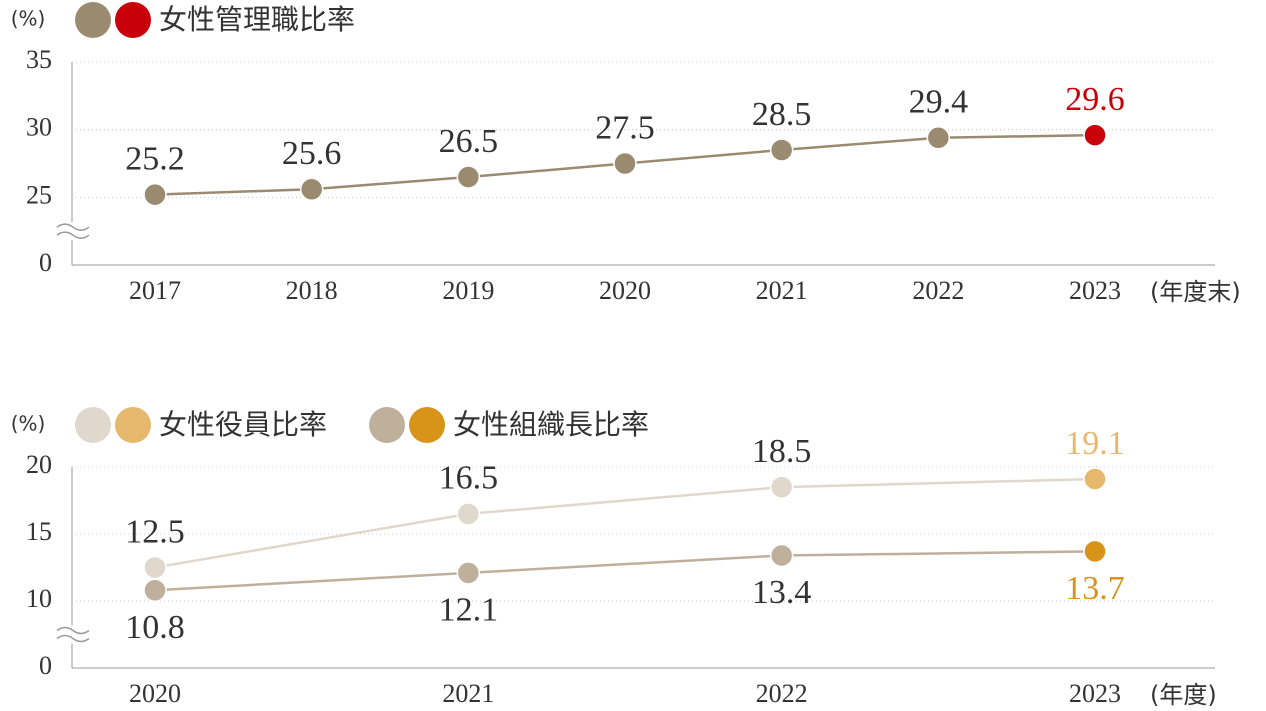 This screenshot has width=1266, height=711. What do you see at coordinates (625, 127) in the screenshot?
I see `data-label: 27.5` at bounding box center [625, 127].